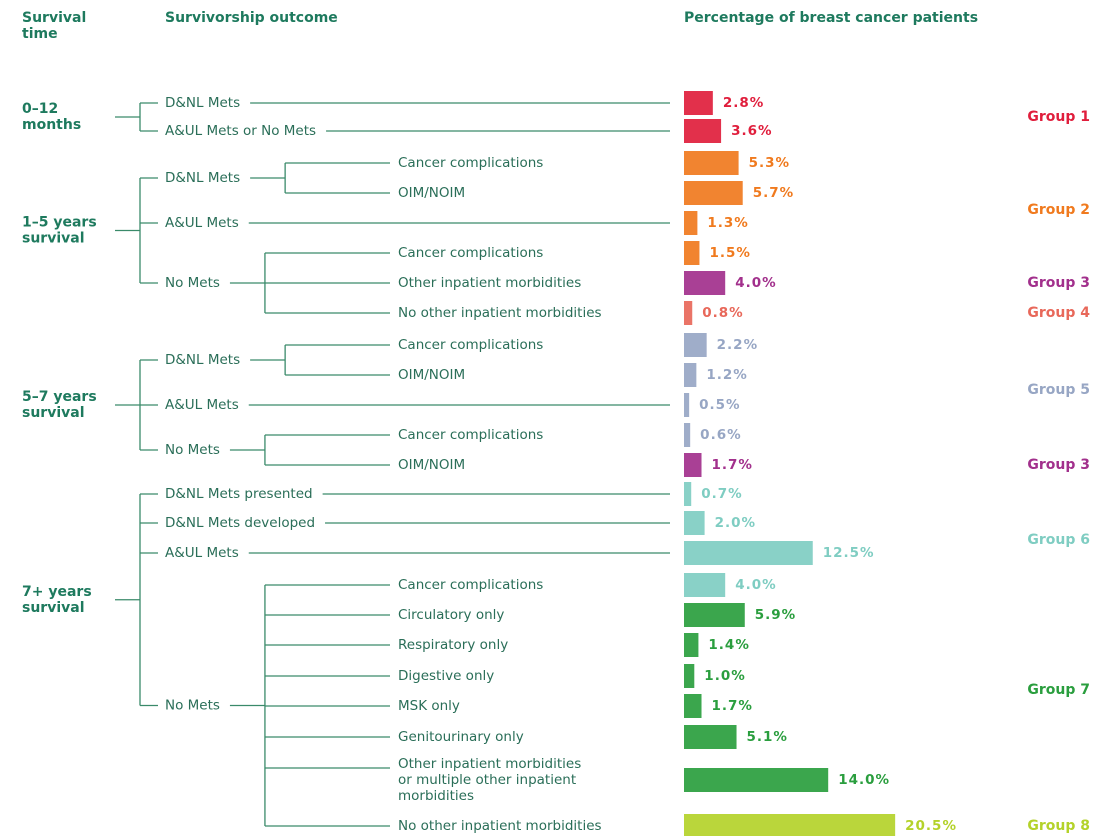 The height and width of the screenshot is (836, 1096). I want to click on group-label: Group 2, so click(1058, 210).